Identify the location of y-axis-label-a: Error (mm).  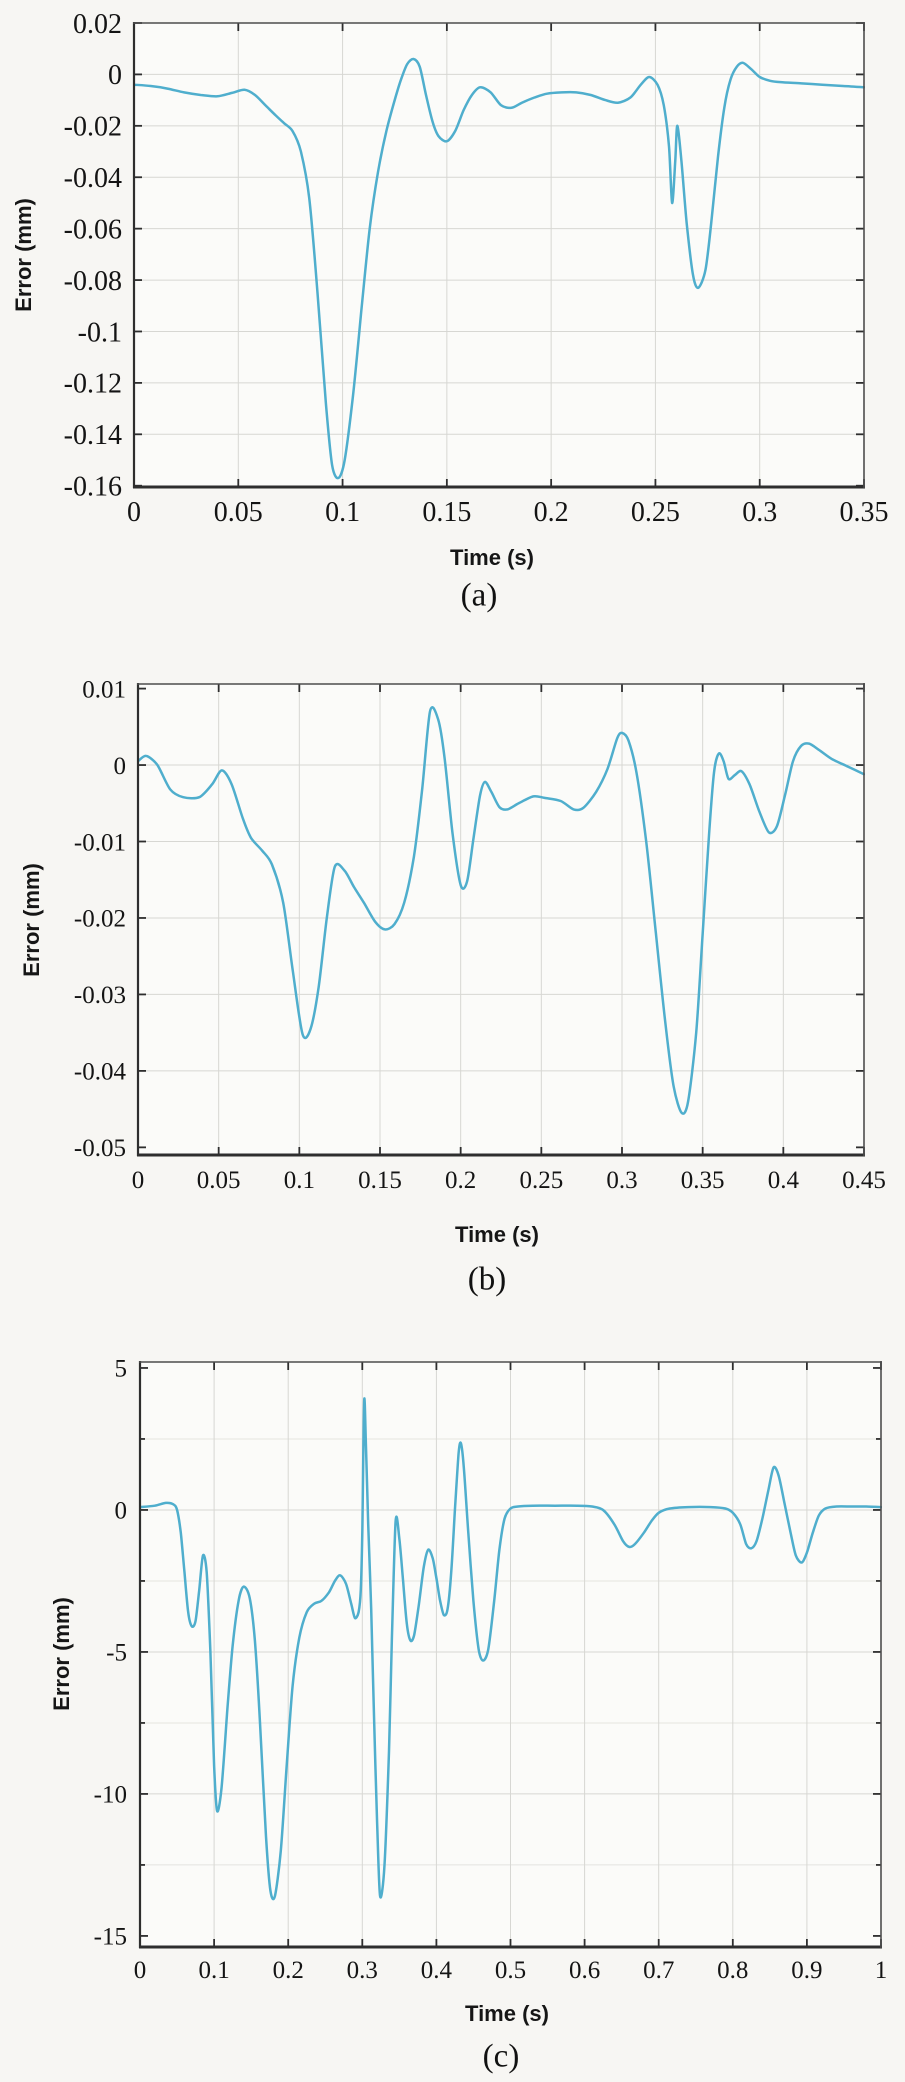
(23, 255).